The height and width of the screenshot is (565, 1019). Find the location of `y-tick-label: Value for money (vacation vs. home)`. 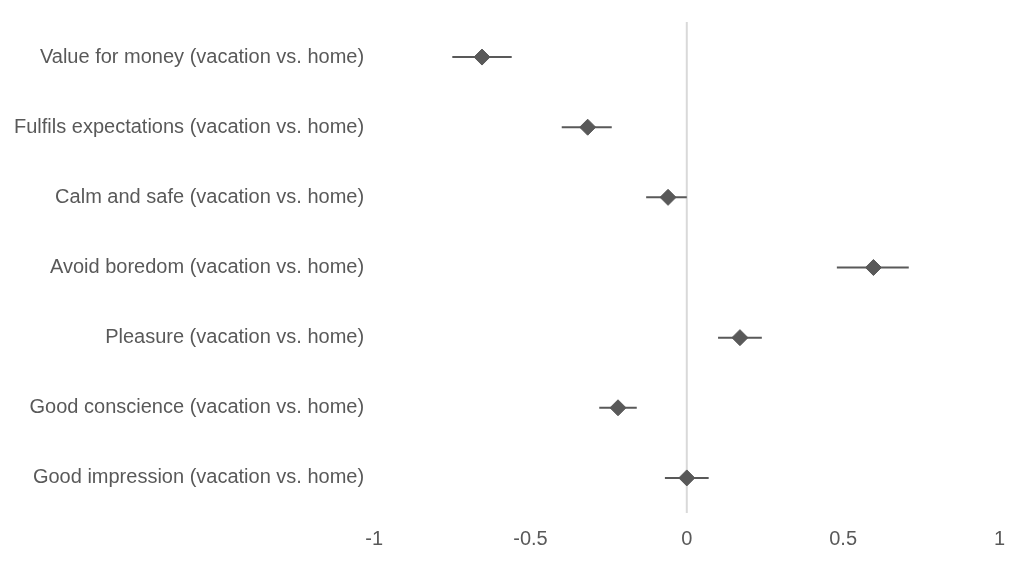

y-tick-label: Value for money (vacation vs. home) is located at coordinates (202, 55).